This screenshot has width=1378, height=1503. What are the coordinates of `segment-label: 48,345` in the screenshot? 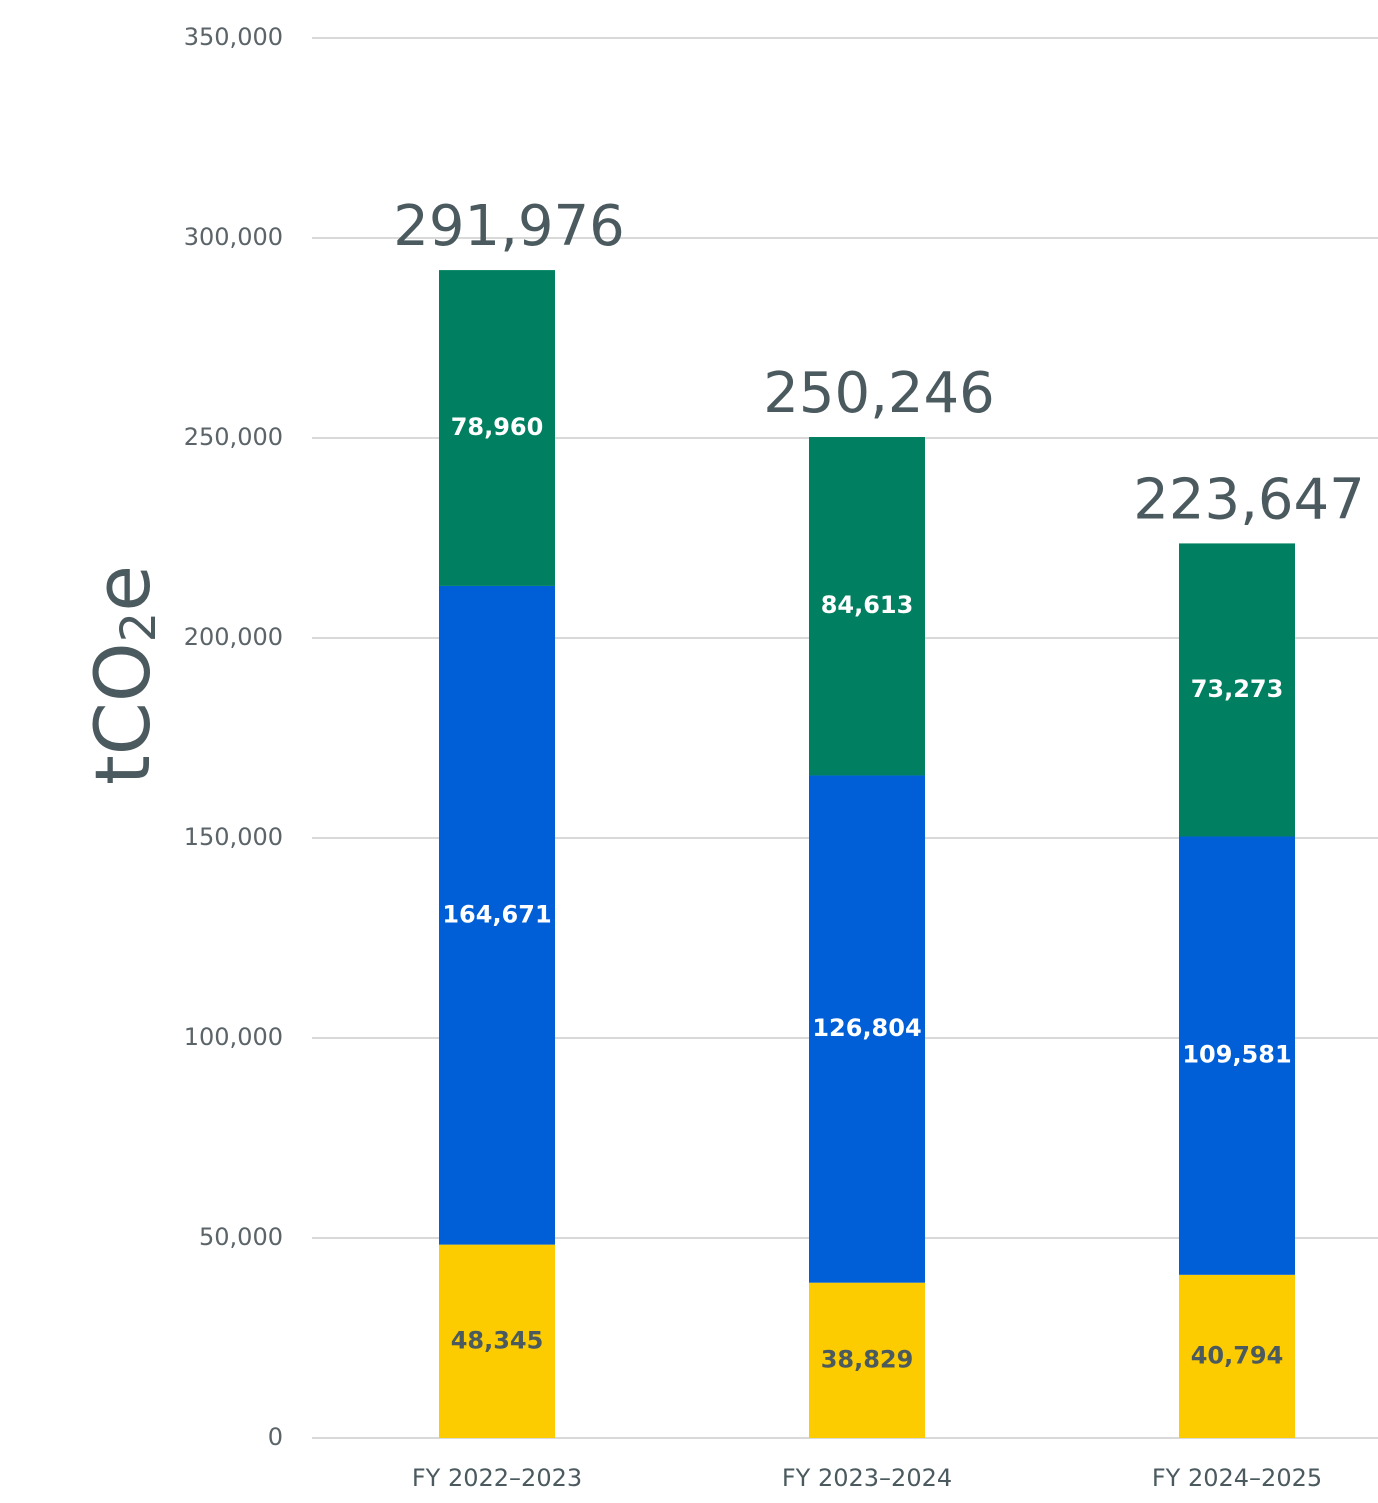 It's located at (497, 1340).